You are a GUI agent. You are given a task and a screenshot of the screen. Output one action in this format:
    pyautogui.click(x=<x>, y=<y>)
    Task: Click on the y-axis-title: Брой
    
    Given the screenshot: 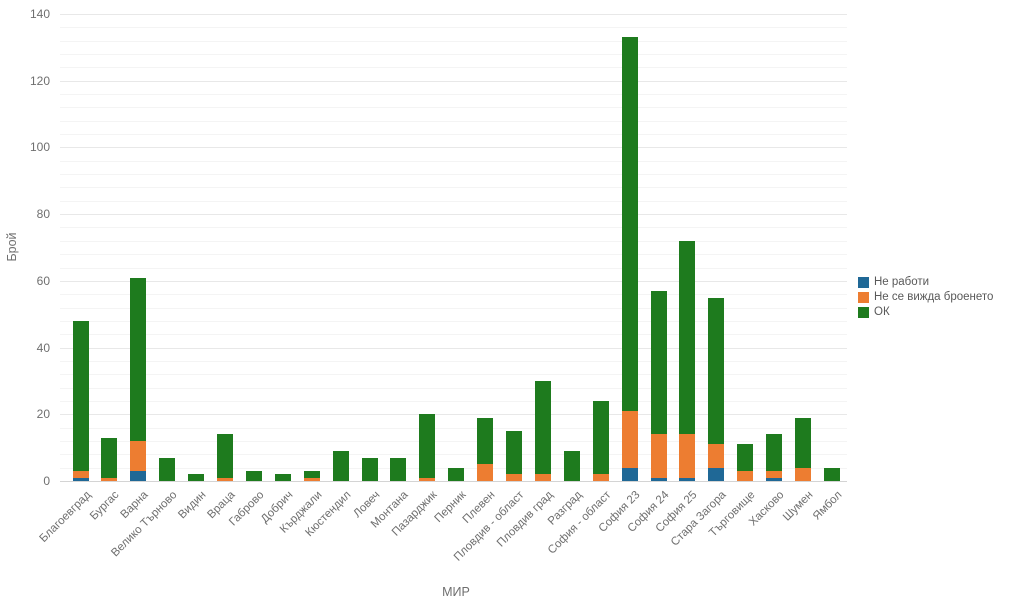 What is the action you would take?
    pyautogui.click(x=12, y=247)
    